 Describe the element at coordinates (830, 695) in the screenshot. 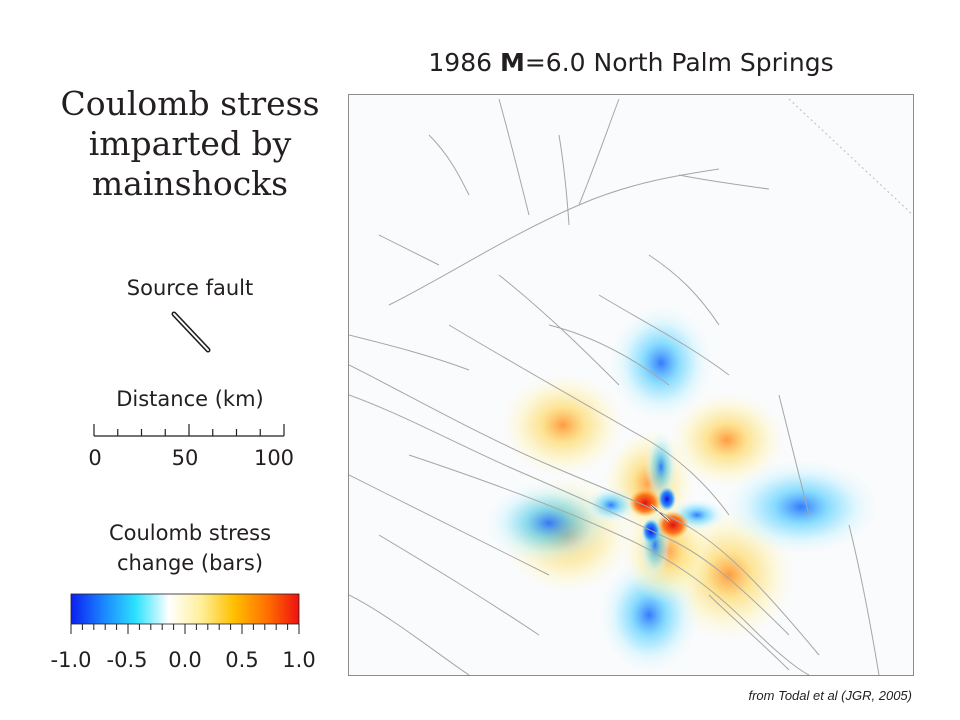

I see `source-credit: from Todal et al (JGR, 2005)` at that location.